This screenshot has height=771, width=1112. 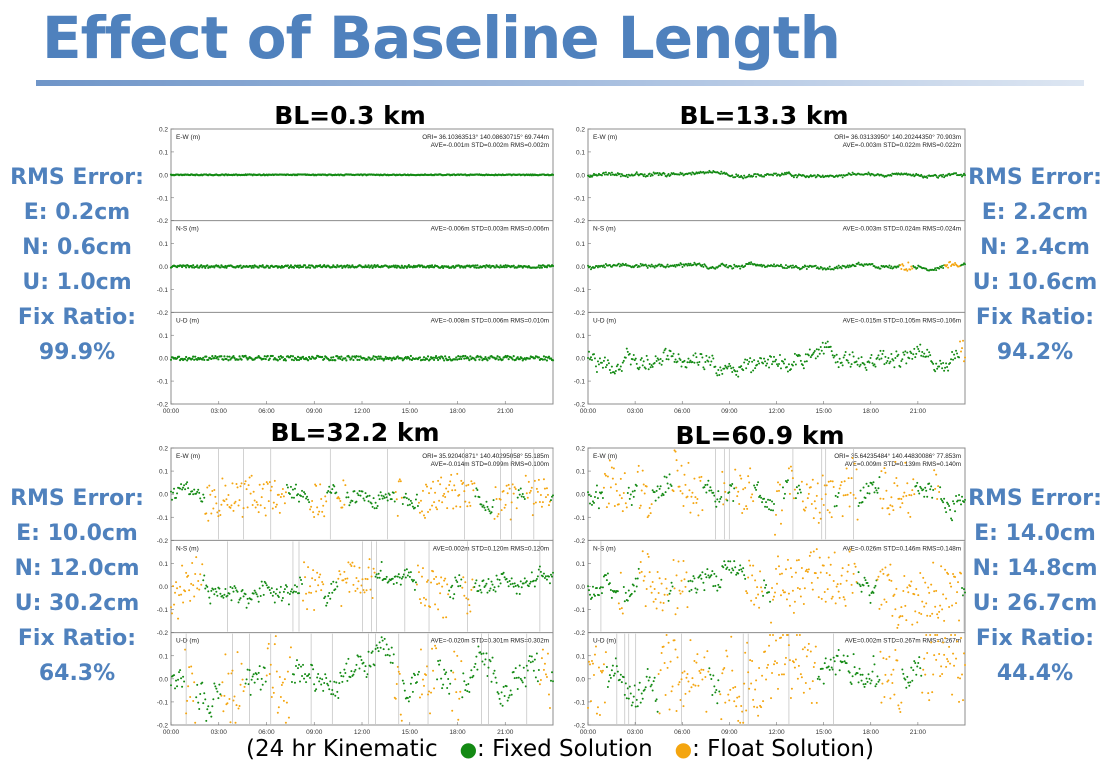 What do you see at coordinates (580, 587) in the screenshot?
I see `y-tick-label: 0.0` at bounding box center [580, 587].